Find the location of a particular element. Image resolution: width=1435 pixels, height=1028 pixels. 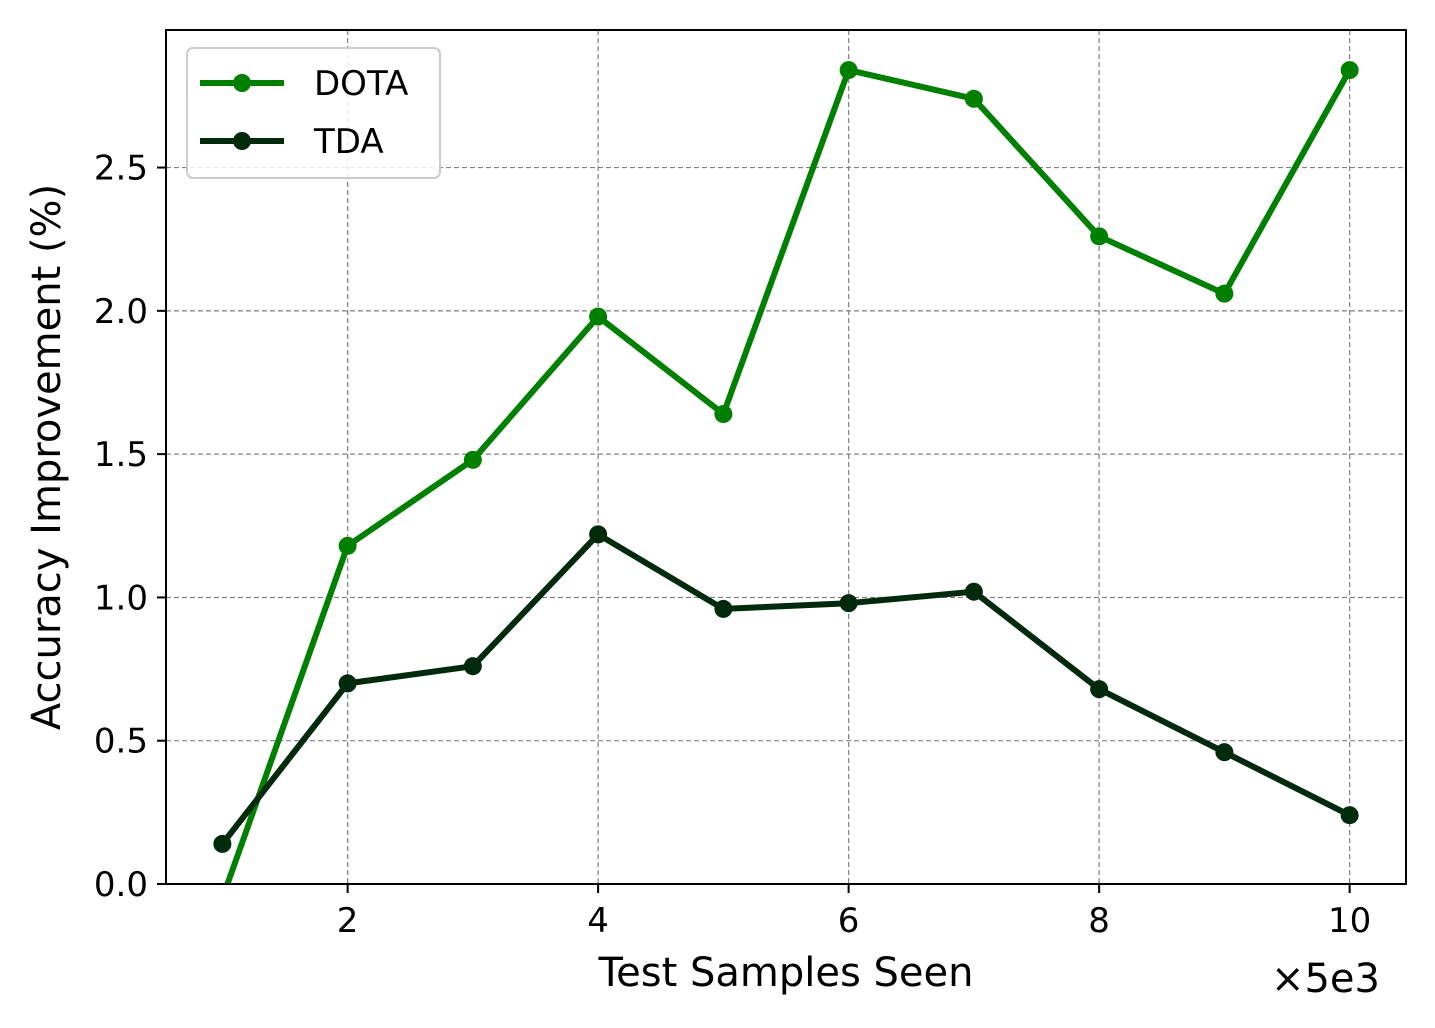

x-tick-label: 10 is located at coordinates (1349, 921).